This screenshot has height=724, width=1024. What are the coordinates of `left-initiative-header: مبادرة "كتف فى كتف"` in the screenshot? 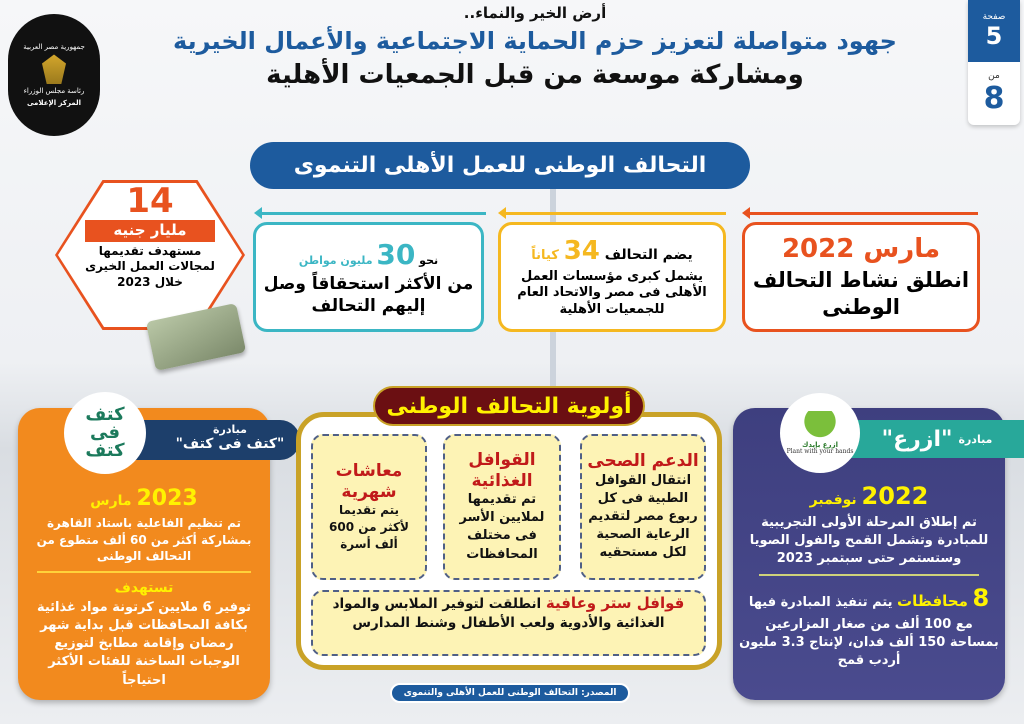 It's located at (210, 440).